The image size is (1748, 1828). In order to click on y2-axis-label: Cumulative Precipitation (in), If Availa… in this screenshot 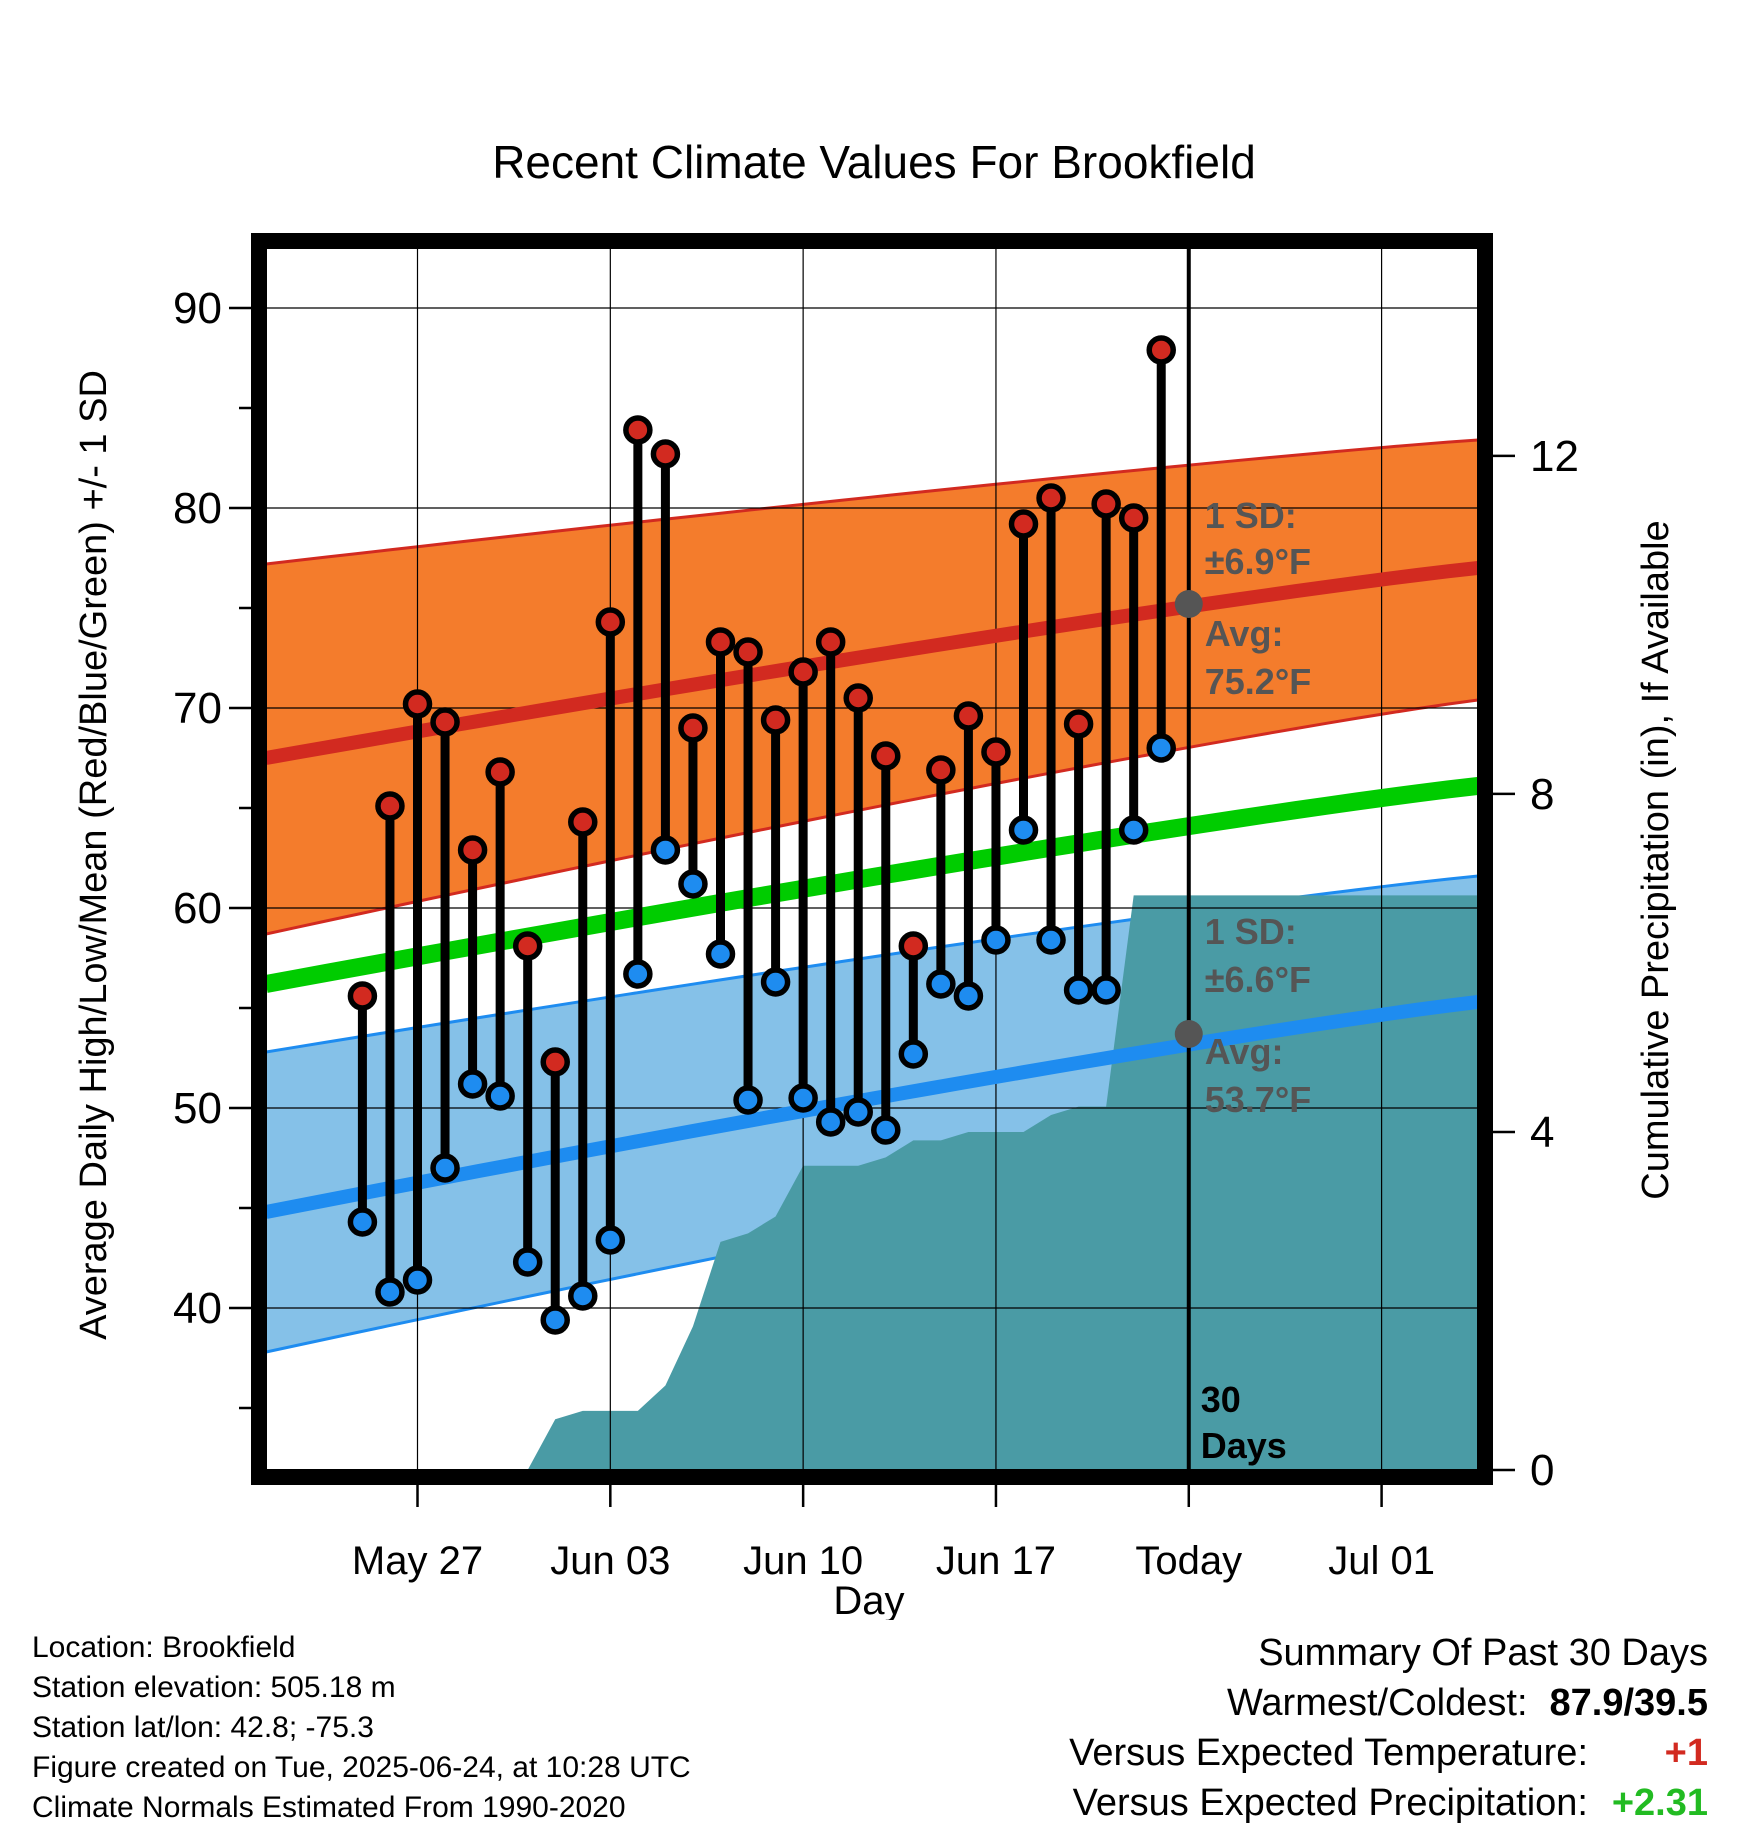, I will do `click(1656, 859)`.